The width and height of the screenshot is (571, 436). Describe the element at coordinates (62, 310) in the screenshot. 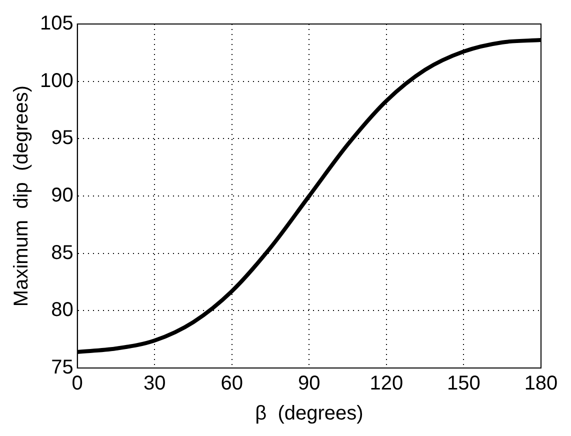

I see `y-tick-label: 80` at that location.